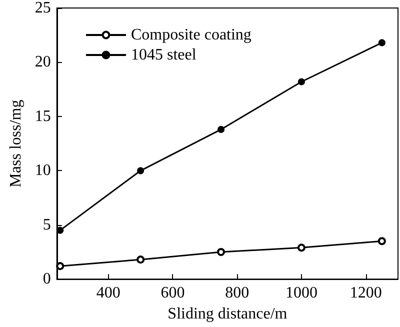  I want to click on y-tick-label: 0, so click(46, 279).